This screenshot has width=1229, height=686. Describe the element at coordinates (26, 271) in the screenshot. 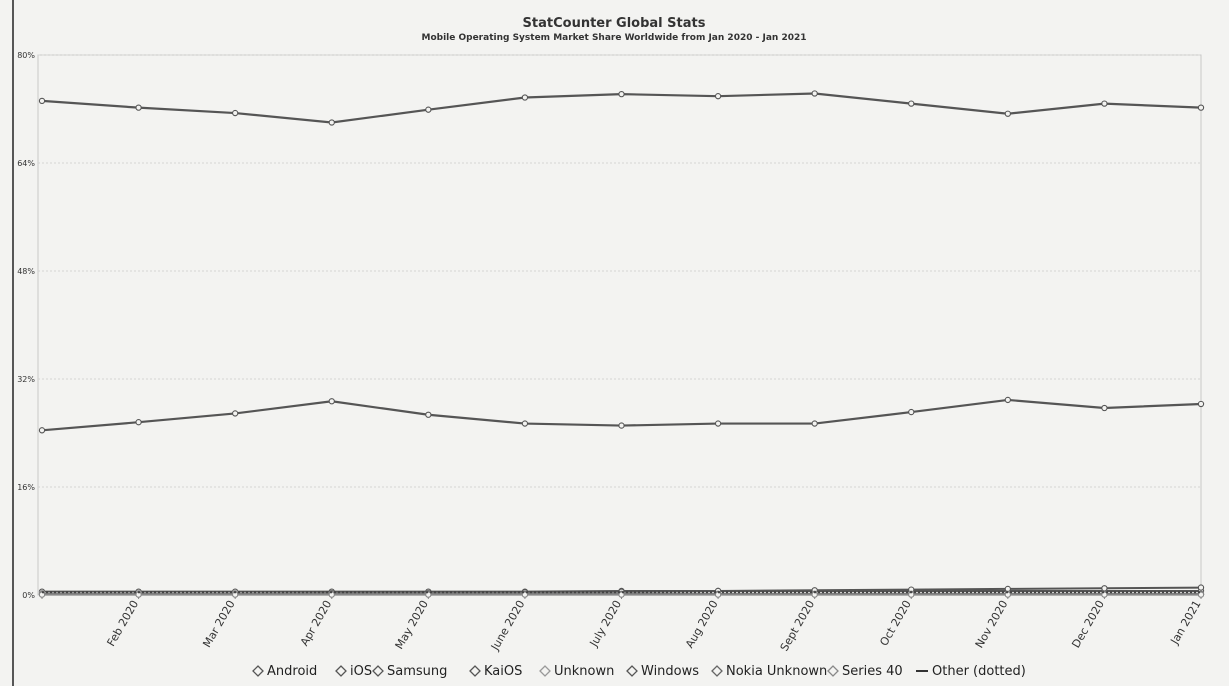

I see `y-tick-label: 48%` at that location.